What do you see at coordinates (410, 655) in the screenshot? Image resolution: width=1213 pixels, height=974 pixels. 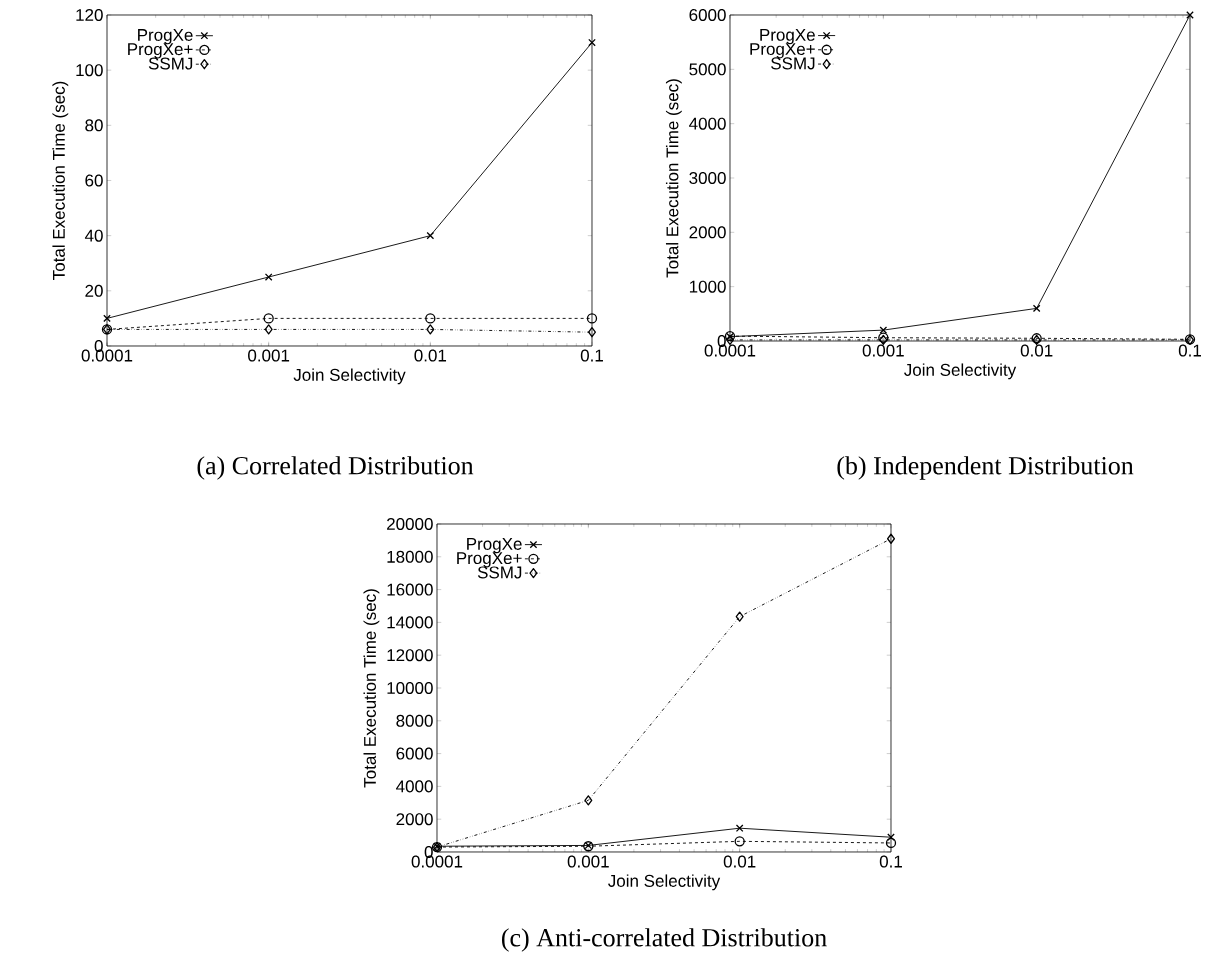 I see `y-tick-label: 12000` at bounding box center [410, 655].